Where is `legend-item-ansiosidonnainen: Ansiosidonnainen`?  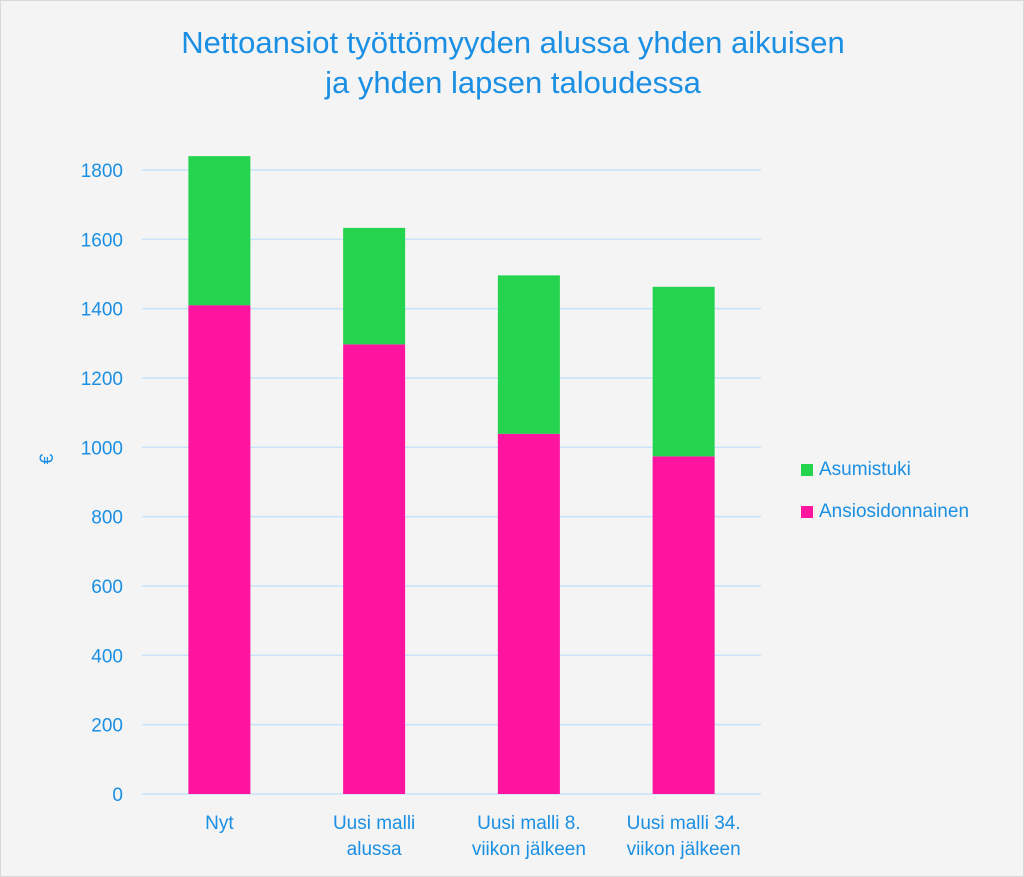 legend-item-ansiosidonnainen: Ansiosidonnainen is located at coordinates (885, 512).